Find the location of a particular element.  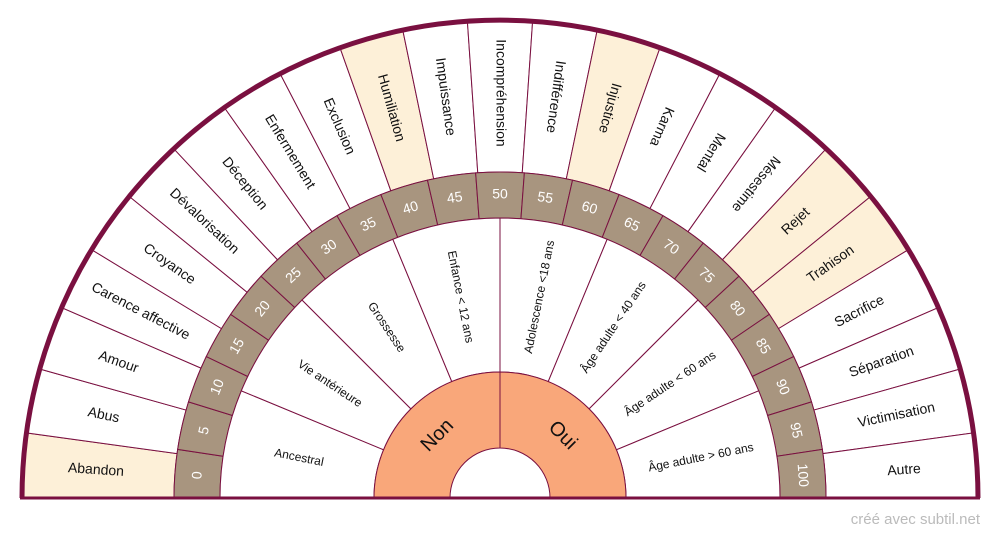

scale-label: 0 is located at coordinates (196, 475).